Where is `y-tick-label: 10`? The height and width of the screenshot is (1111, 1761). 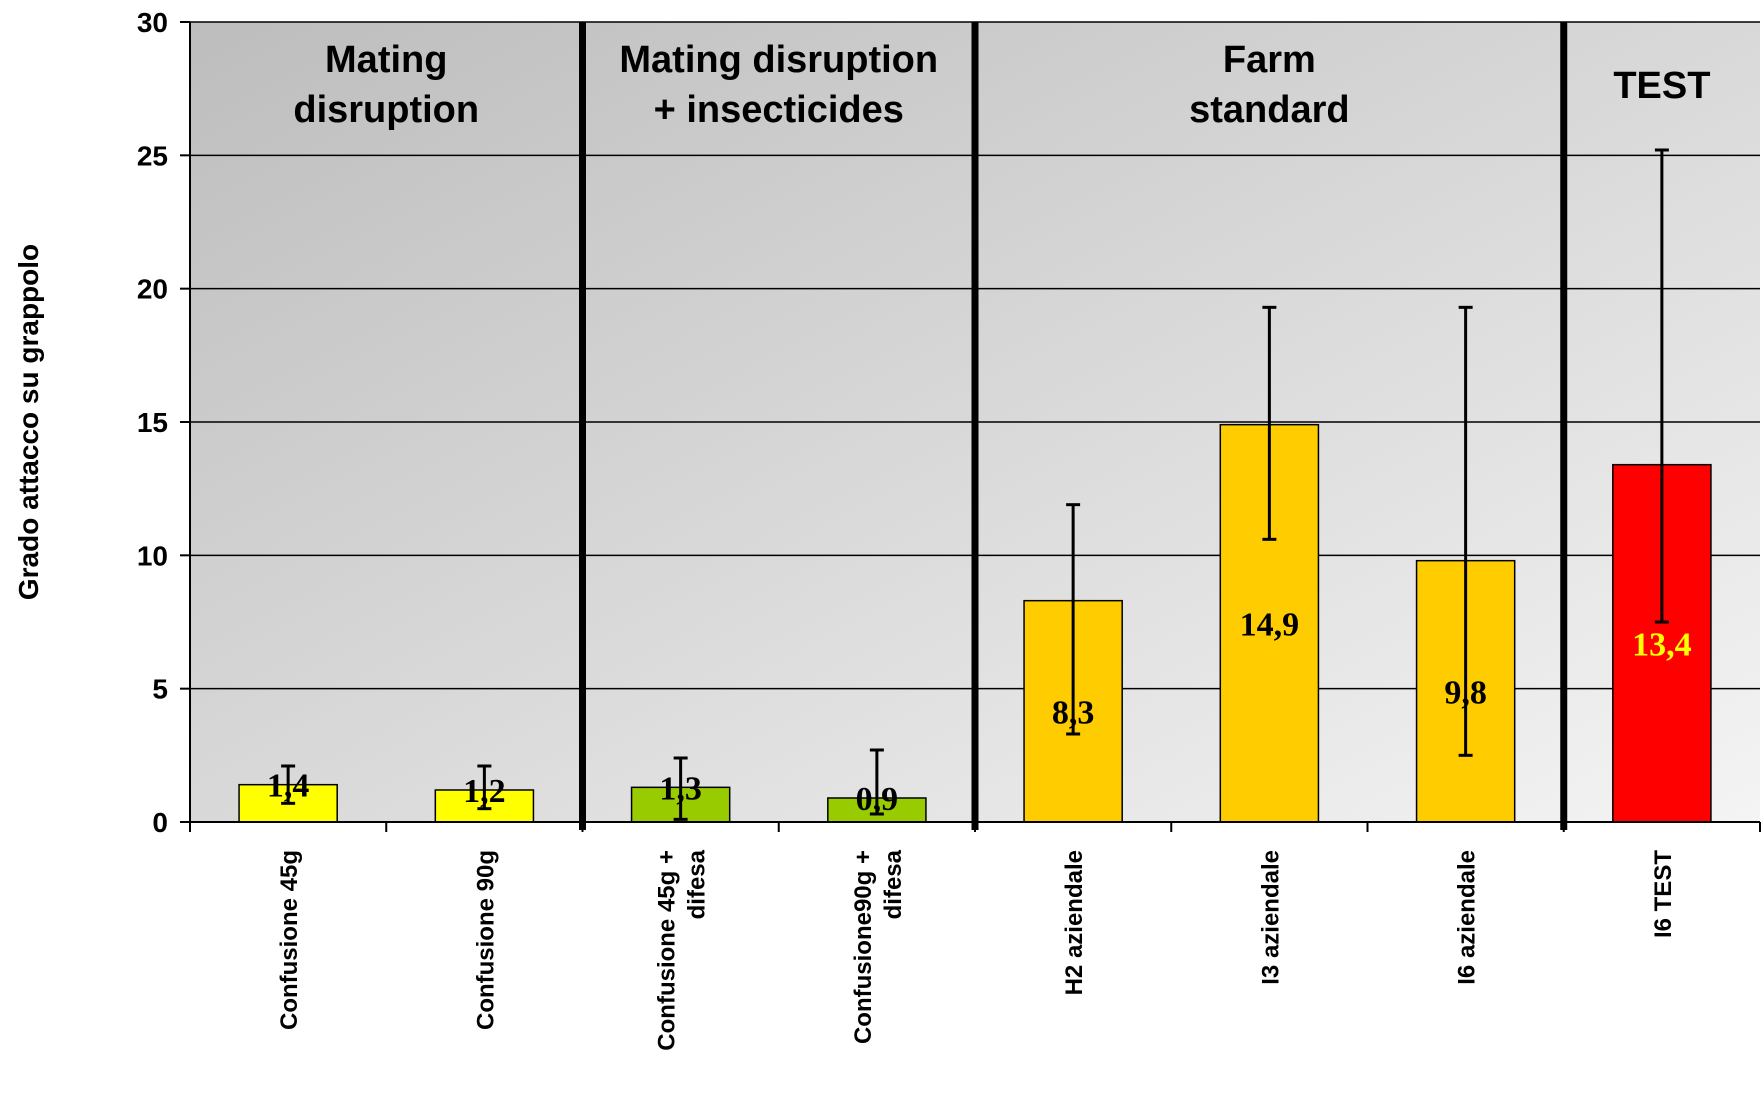
y-tick-label: 10 is located at coordinates (152, 555).